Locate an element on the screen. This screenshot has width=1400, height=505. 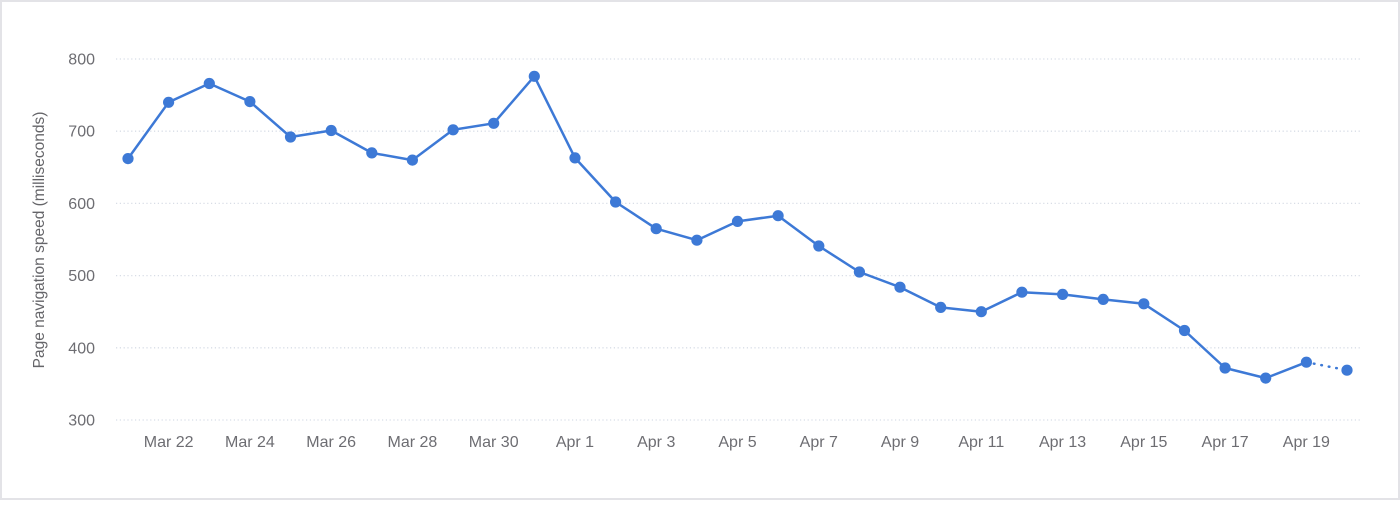
x-tick-label: Apr 15 is located at coordinates (1143, 442).